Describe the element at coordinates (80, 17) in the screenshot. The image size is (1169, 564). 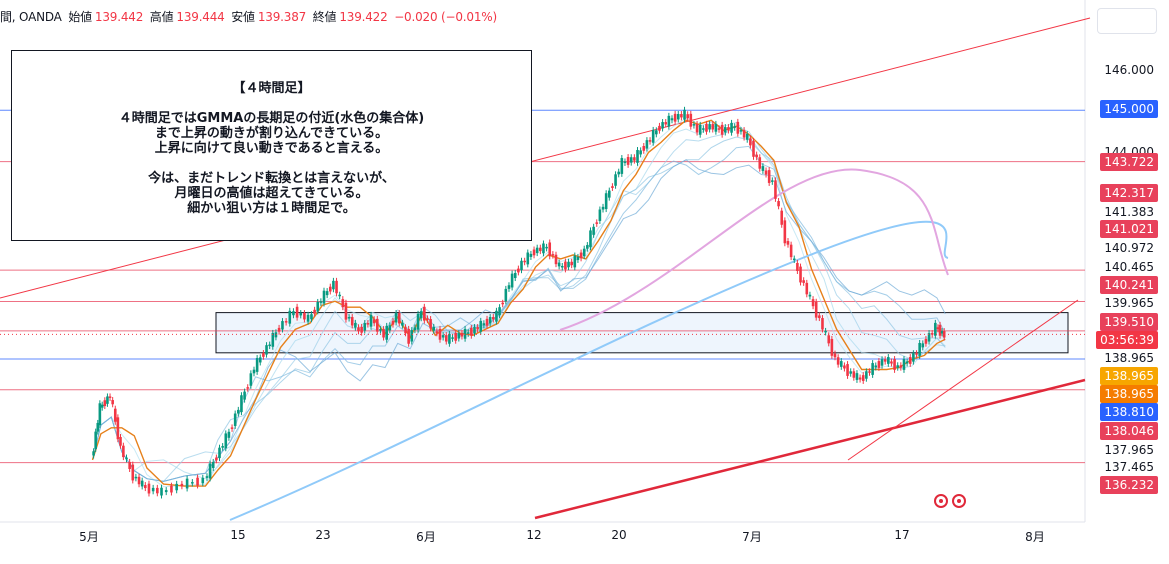
I see `open-label: 始値` at that location.